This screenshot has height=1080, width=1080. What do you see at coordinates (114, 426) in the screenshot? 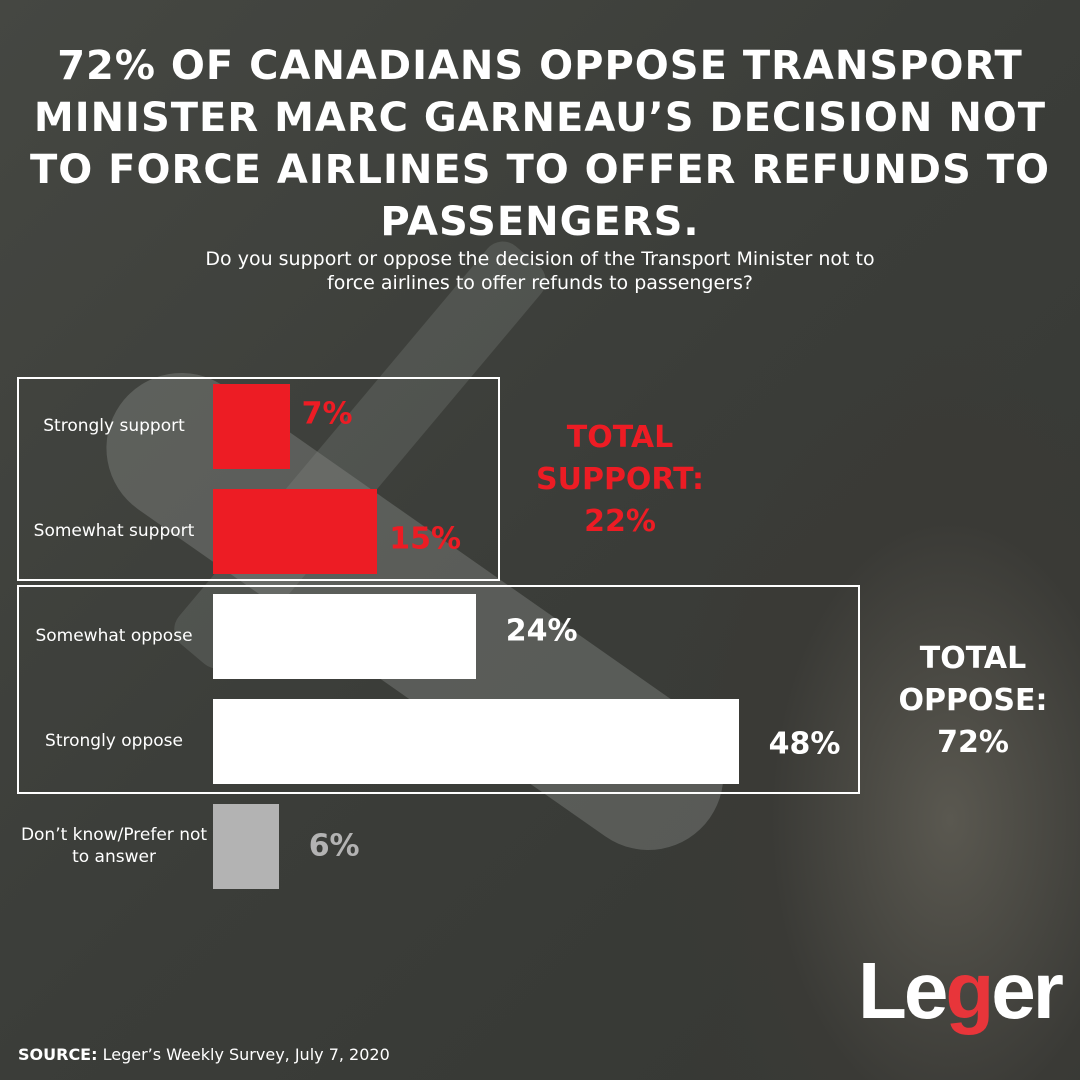
I see `category-label: Strongly support` at bounding box center [114, 426].